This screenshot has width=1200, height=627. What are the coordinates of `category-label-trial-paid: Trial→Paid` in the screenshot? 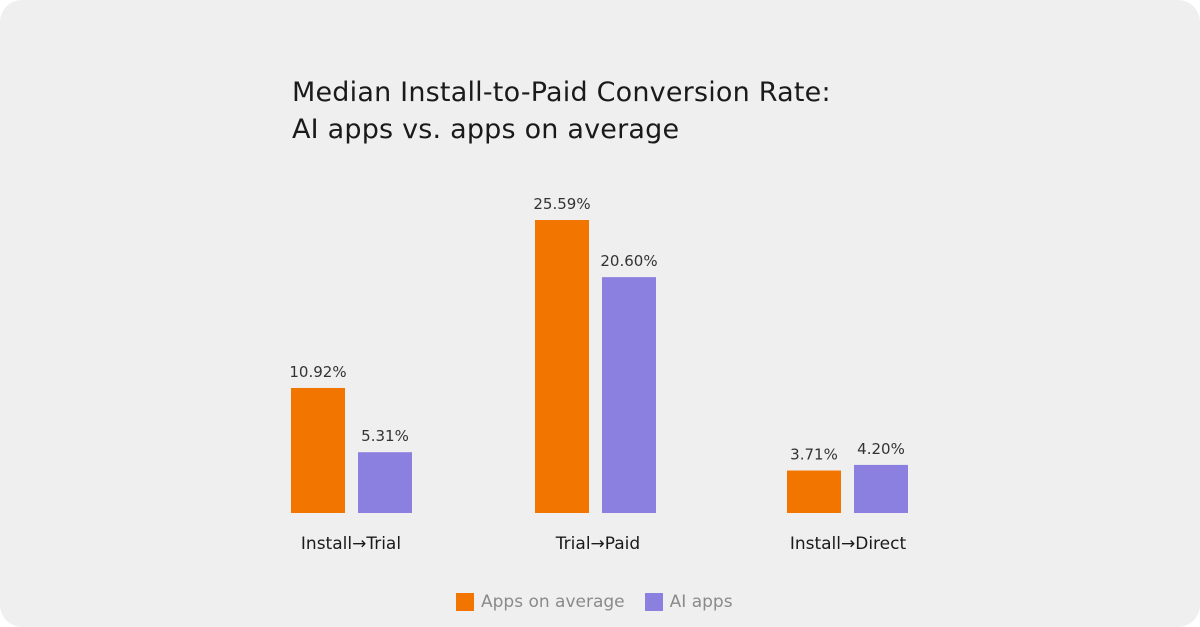 It's located at (597, 544).